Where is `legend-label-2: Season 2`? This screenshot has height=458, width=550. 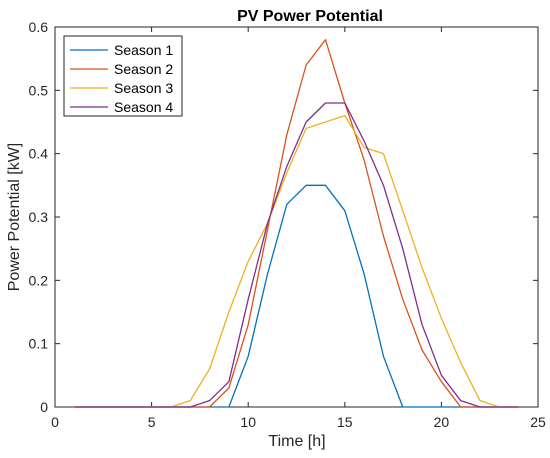 legend-label-2: Season 2 is located at coordinates (143, 69).